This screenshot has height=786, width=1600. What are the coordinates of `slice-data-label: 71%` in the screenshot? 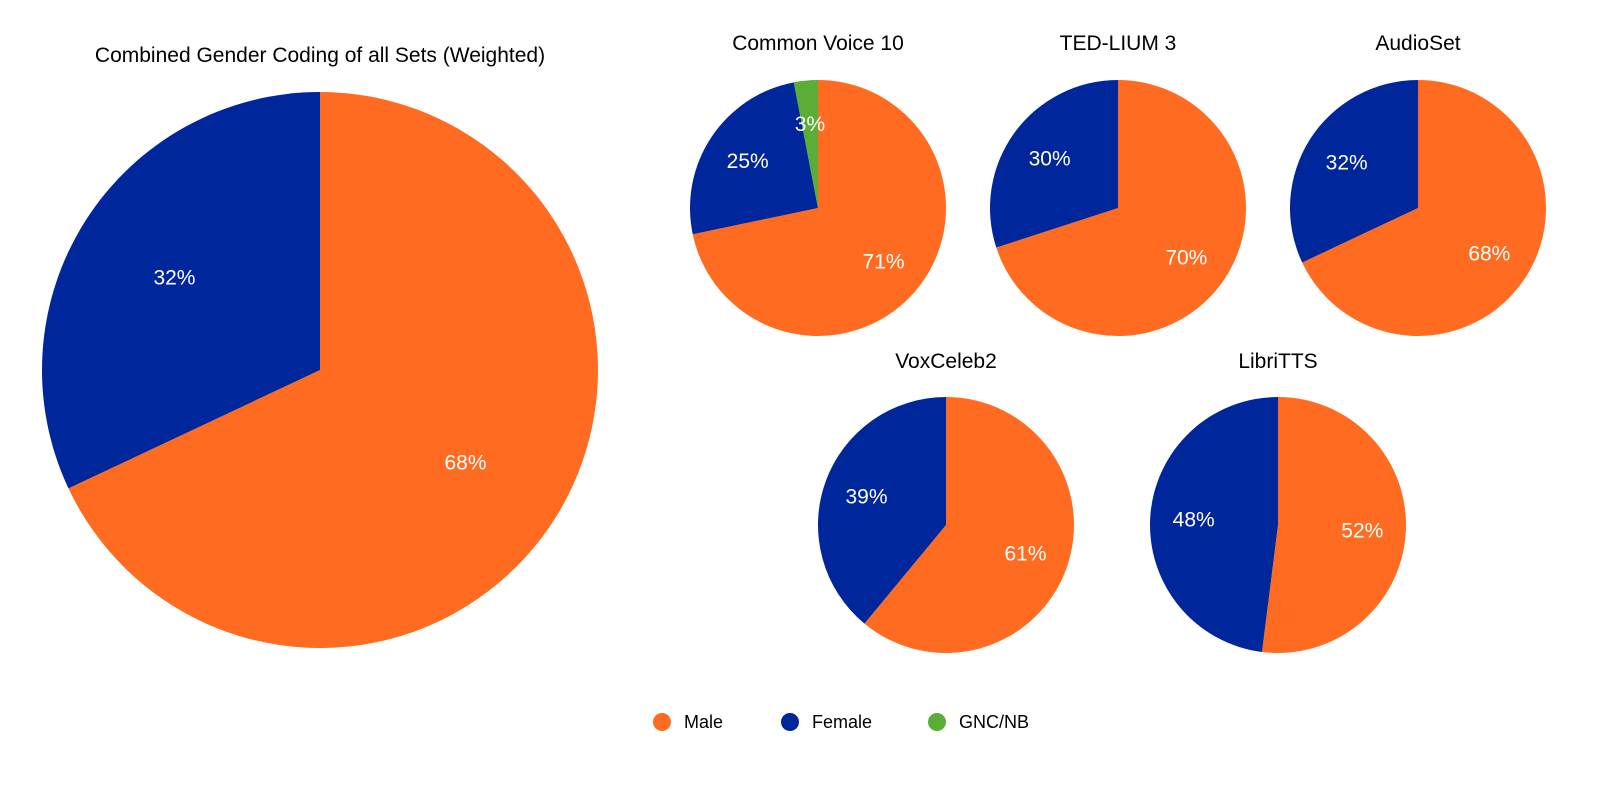 It's located at (884, 261).